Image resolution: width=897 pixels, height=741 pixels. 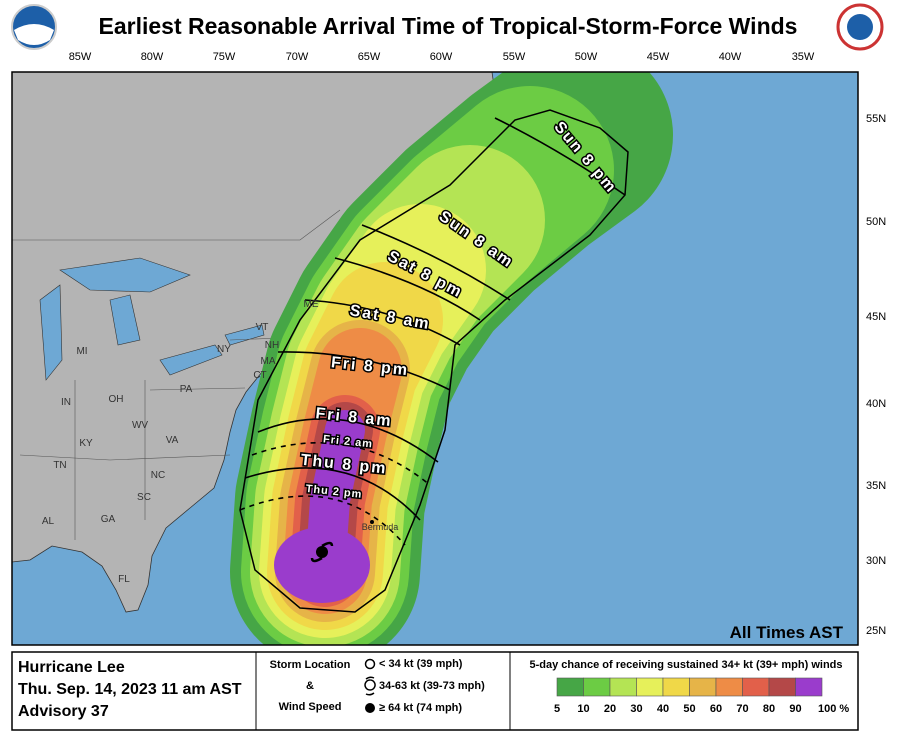 I want to click on advisory-date: Thu. Sep. 14, 2023 11 am AST, so click(x=130, y=689).